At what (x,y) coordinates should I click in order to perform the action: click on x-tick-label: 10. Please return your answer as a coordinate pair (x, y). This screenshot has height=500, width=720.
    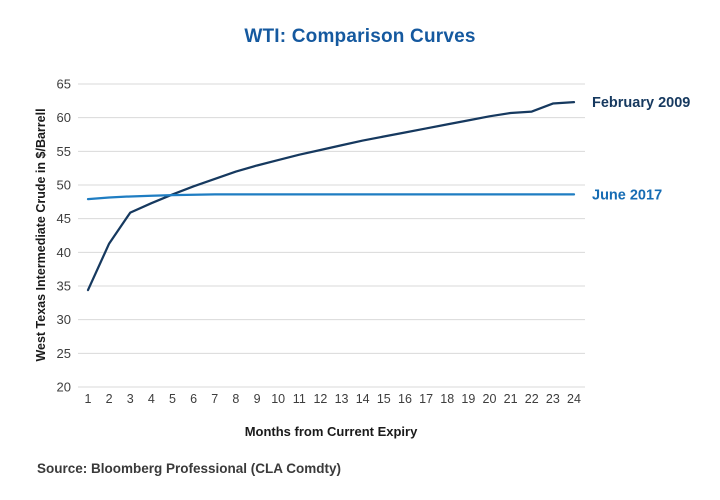
    Looking at the image, I should click on (278, 399).